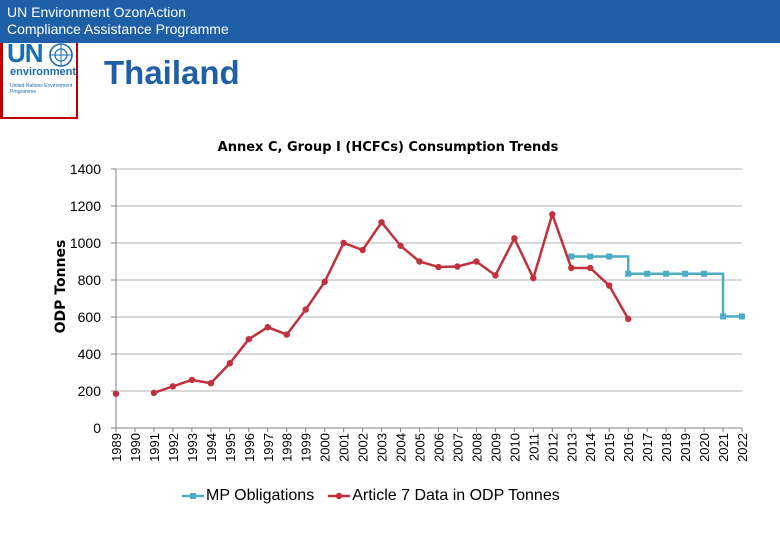 The image size is (780, 540). I want to click on x-tick-label-1995: 1995, so click(230, 447).